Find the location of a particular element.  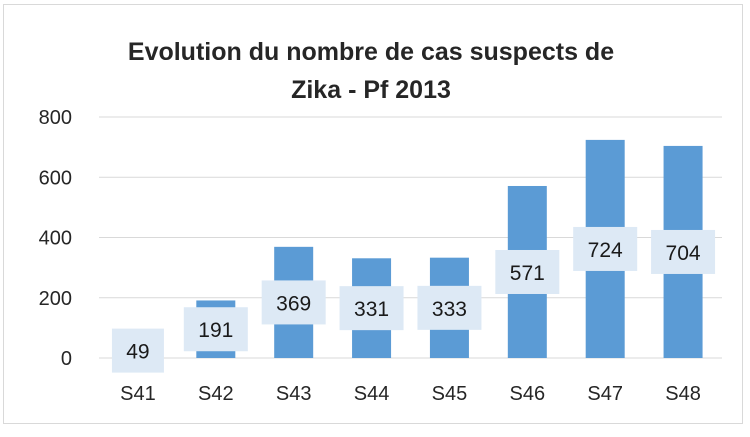

data-label: 369 is located at coordinates (293, 303).